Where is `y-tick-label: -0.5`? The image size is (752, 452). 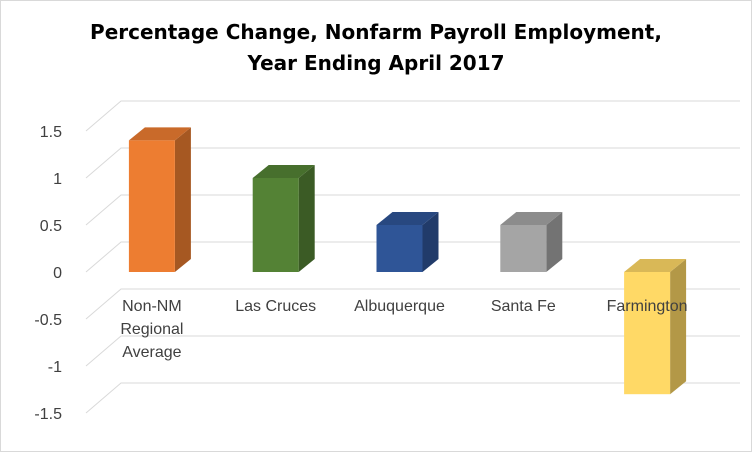
y-tick-label: -0.5 is located at coordinates (48, 320).